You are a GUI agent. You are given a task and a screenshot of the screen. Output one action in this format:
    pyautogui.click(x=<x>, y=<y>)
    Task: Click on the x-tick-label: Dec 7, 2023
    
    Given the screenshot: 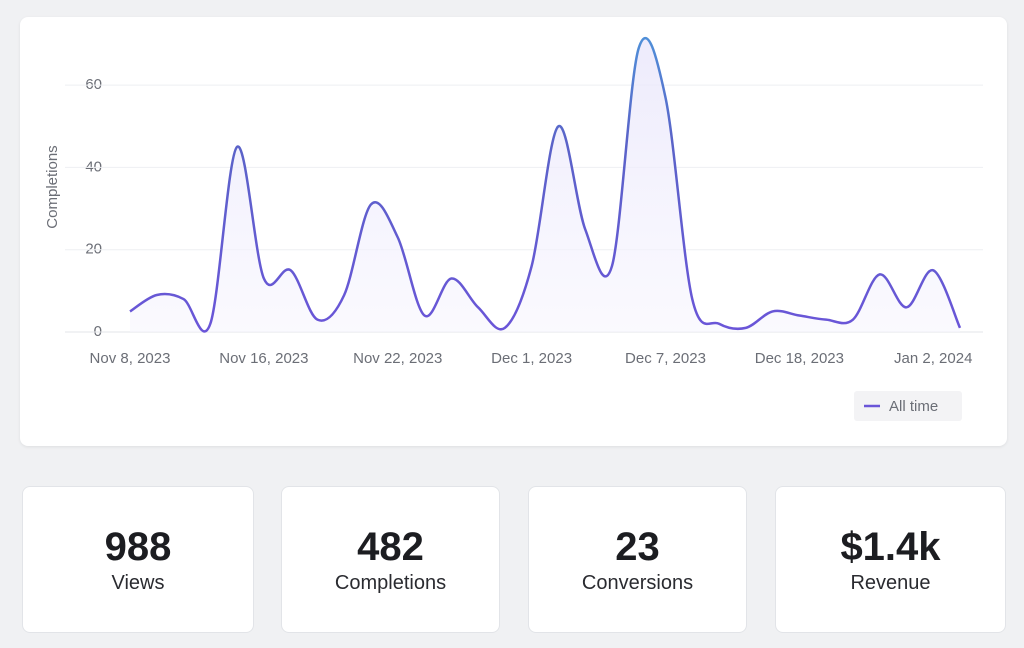 What is the action you would take?
    pyautogui.click(x=665, y=358)
    